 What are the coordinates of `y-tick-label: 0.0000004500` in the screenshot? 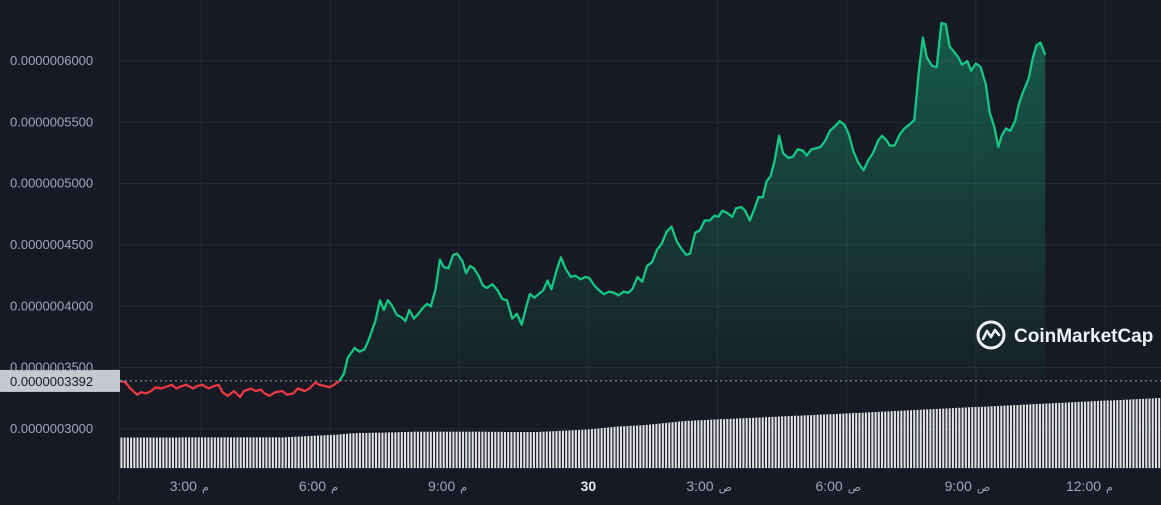 It's located at (51, 244).